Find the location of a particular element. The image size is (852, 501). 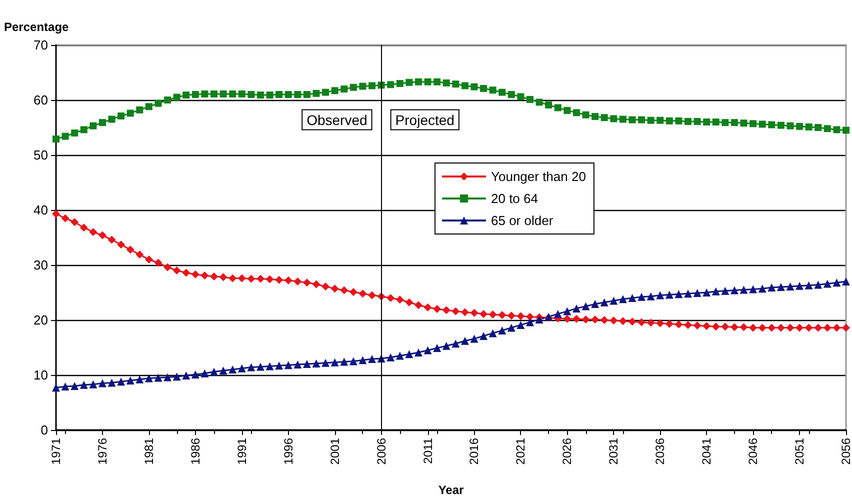

x-tick-label: 2036 is located at coordinates (660, 451).